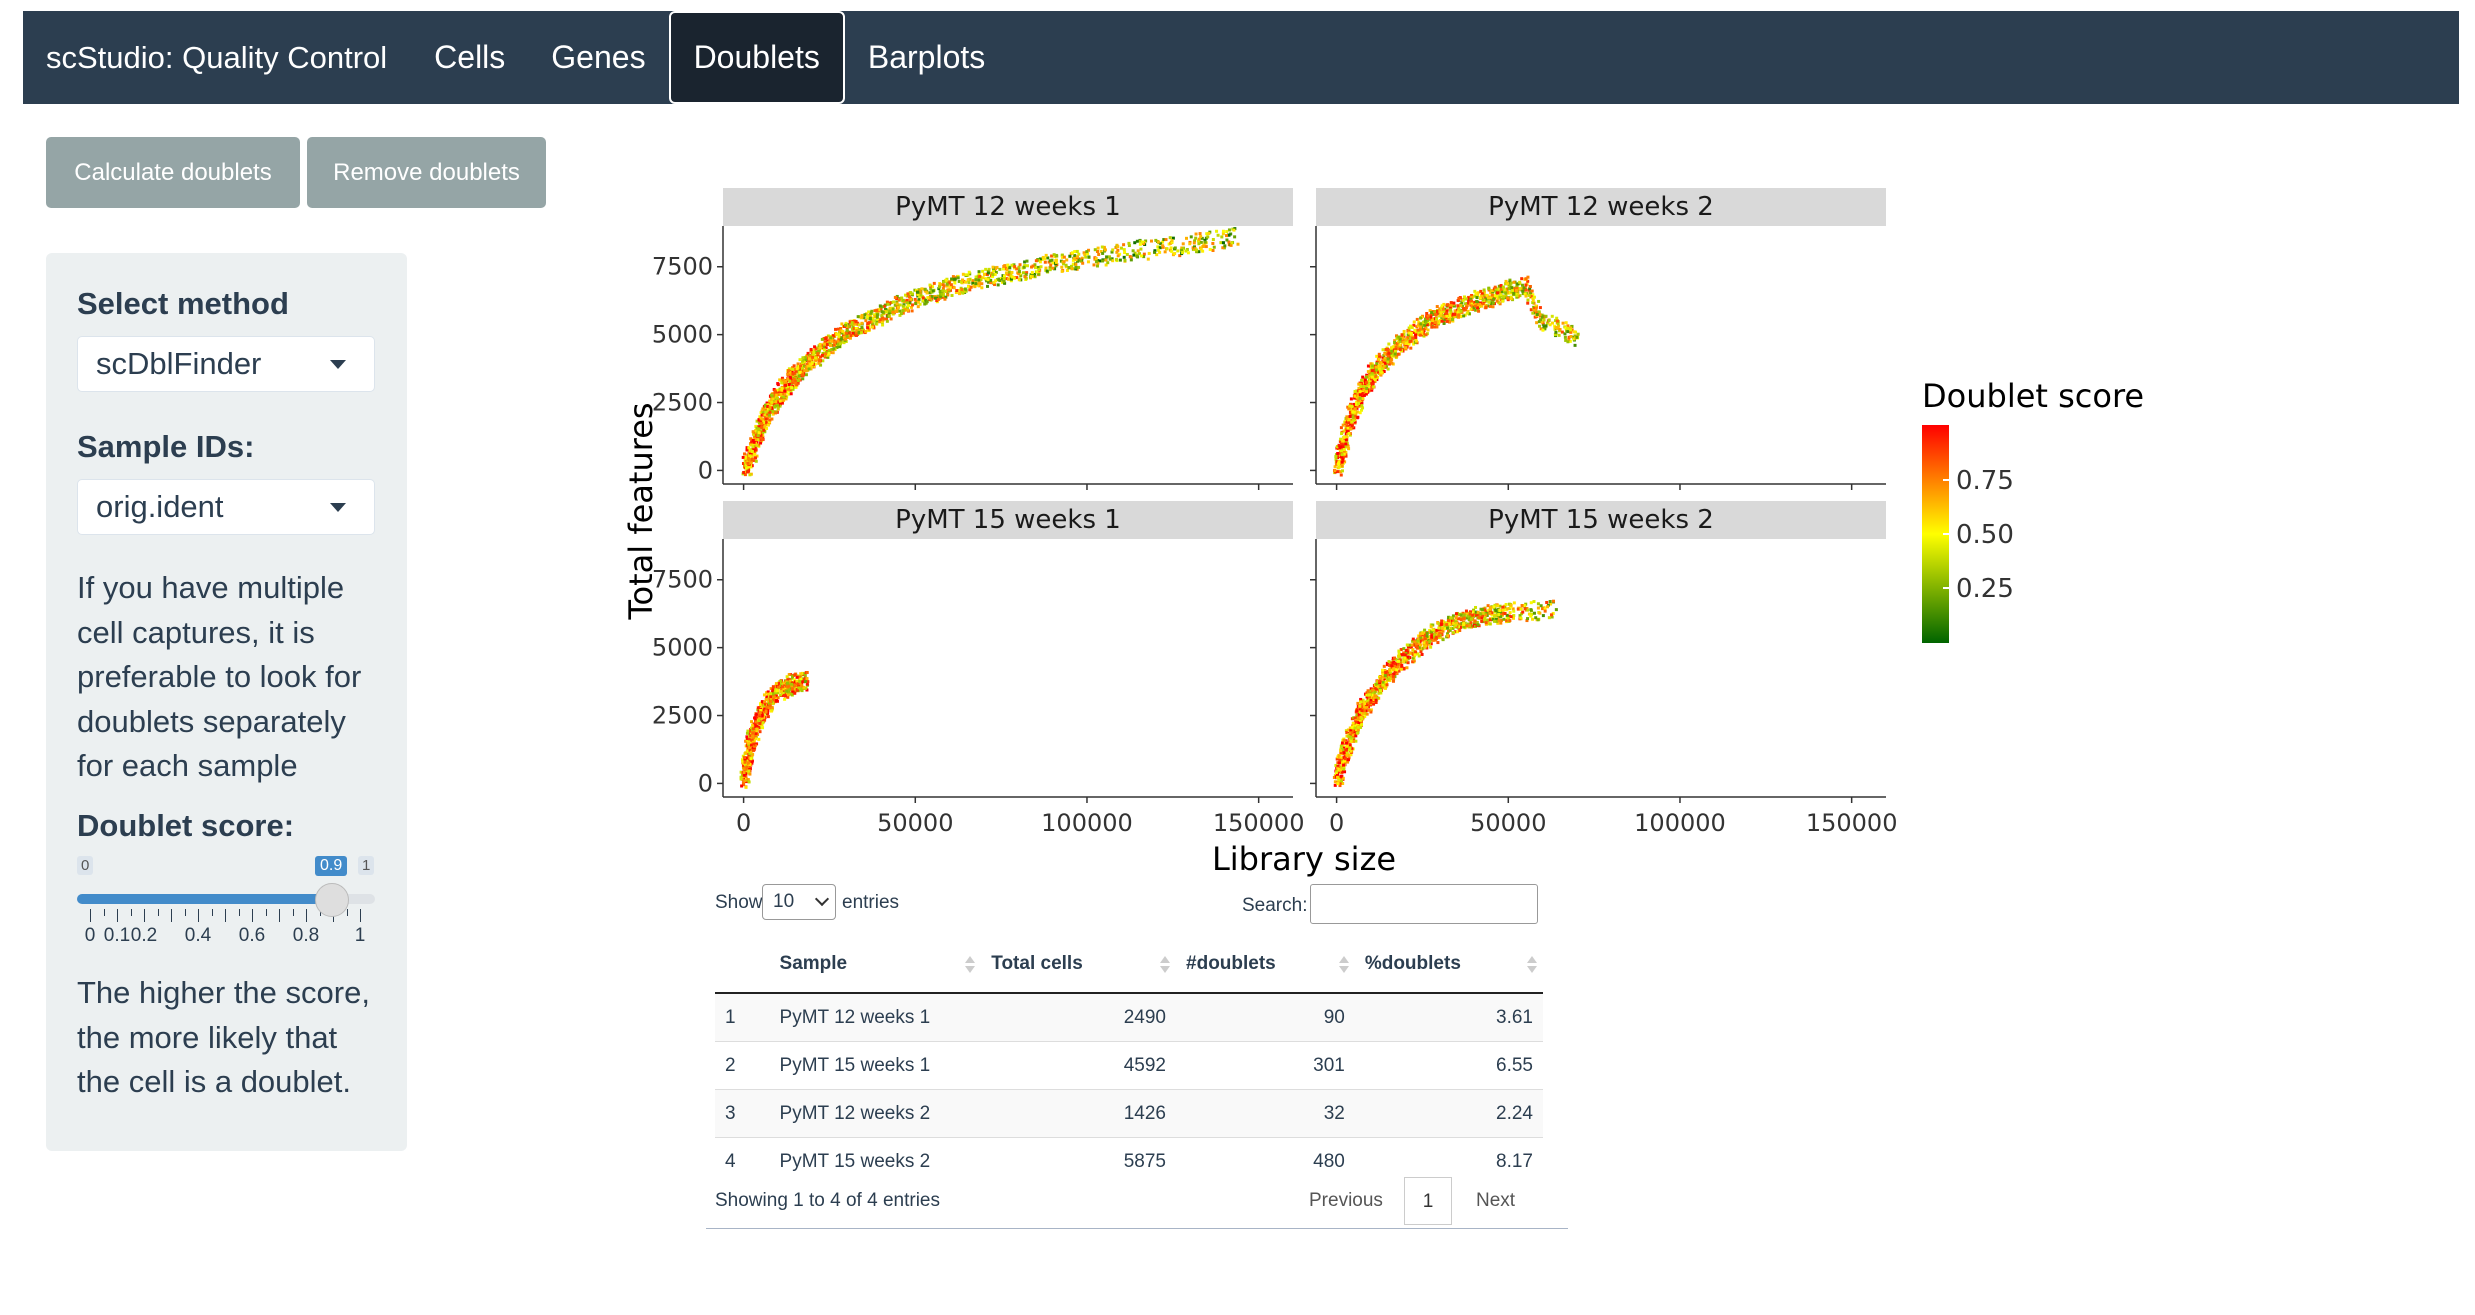  What do you see at coordinates (1448, 1017) in the screenshot?
I see `cell-pct-doublets: 3.61` at bounding box center [1448, 1017].